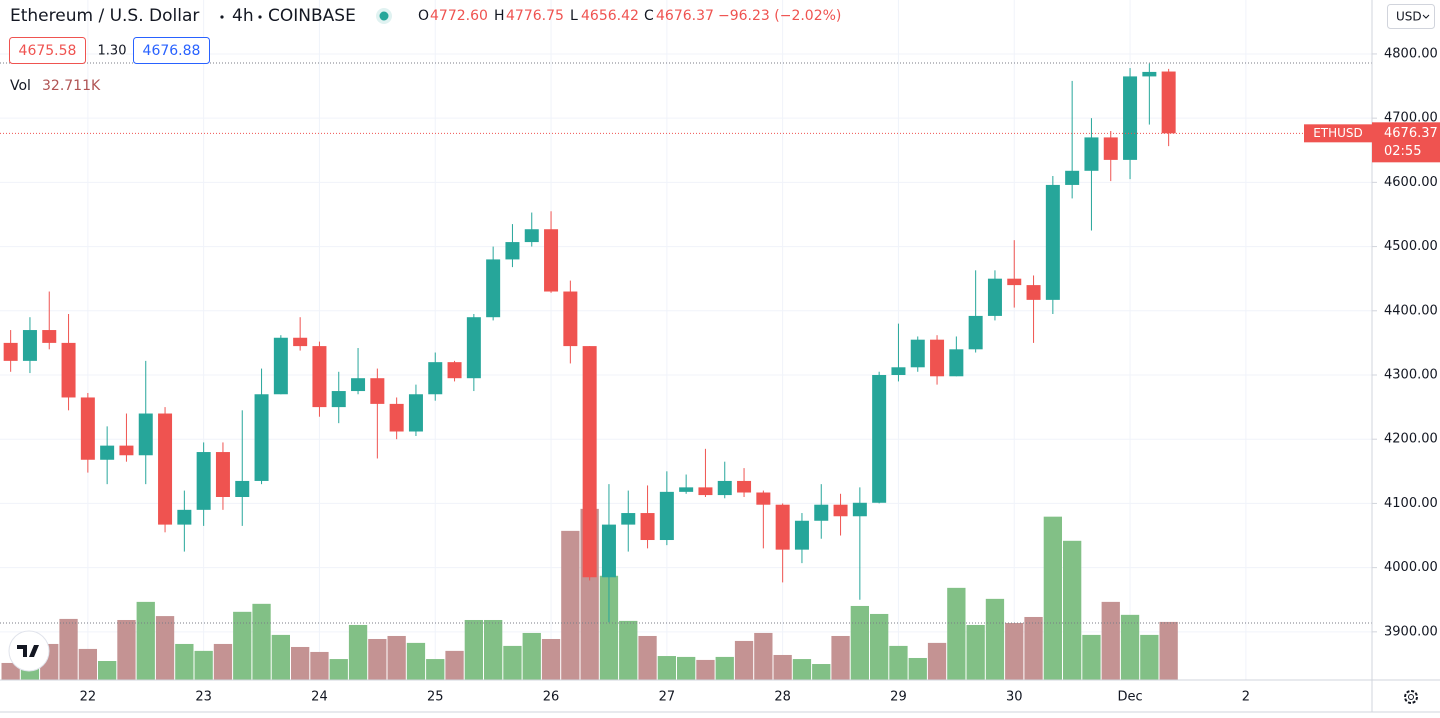 This screenshot has height=718, width=1440. Describe the element at coordinates (47, 50) in the screenshot. I see `bid-box` at that location.